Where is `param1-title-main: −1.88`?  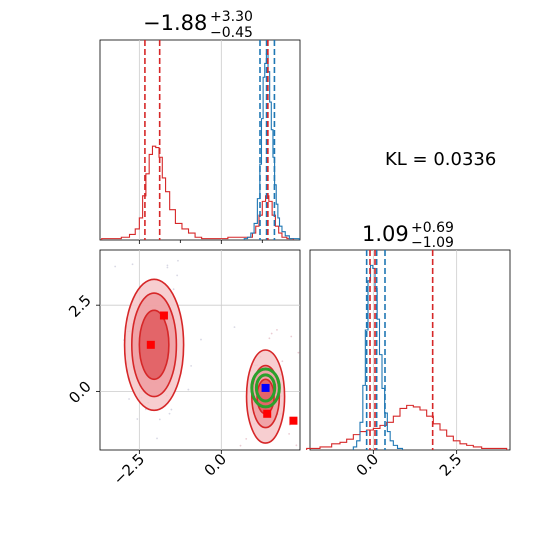 param1-title-main: −1.88 is located at coordinates (175, 23).